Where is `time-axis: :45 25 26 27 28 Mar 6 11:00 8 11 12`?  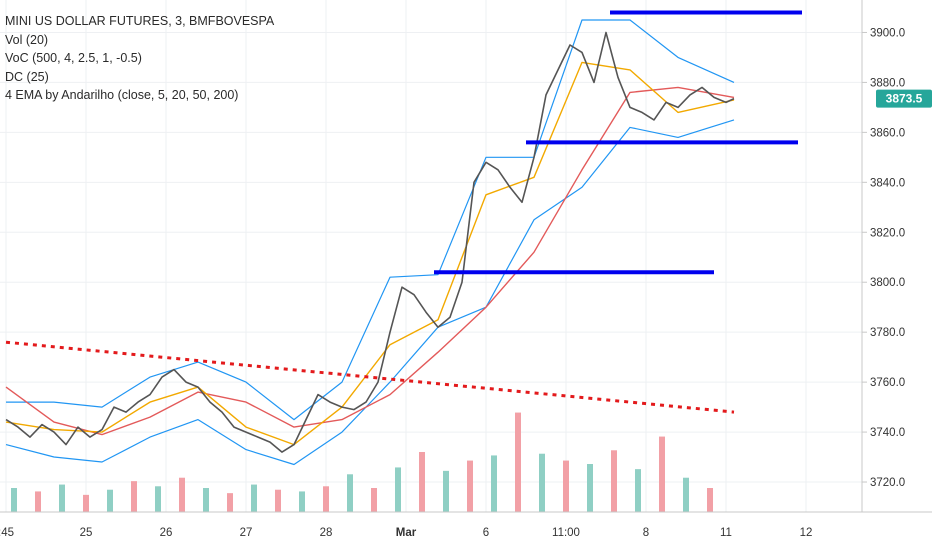
time-axis: :45 25 26 27 28 Mar 6 11:00 8 11 12 is located at coordinates (406, 533).